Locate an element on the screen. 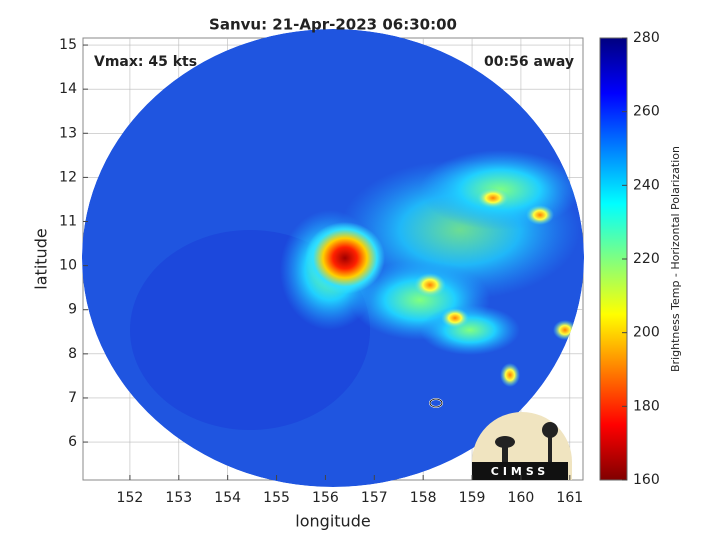  chart-title: Sanvu: 21-Apr-2023 06:30:00 is located at coordinates (333, 25).